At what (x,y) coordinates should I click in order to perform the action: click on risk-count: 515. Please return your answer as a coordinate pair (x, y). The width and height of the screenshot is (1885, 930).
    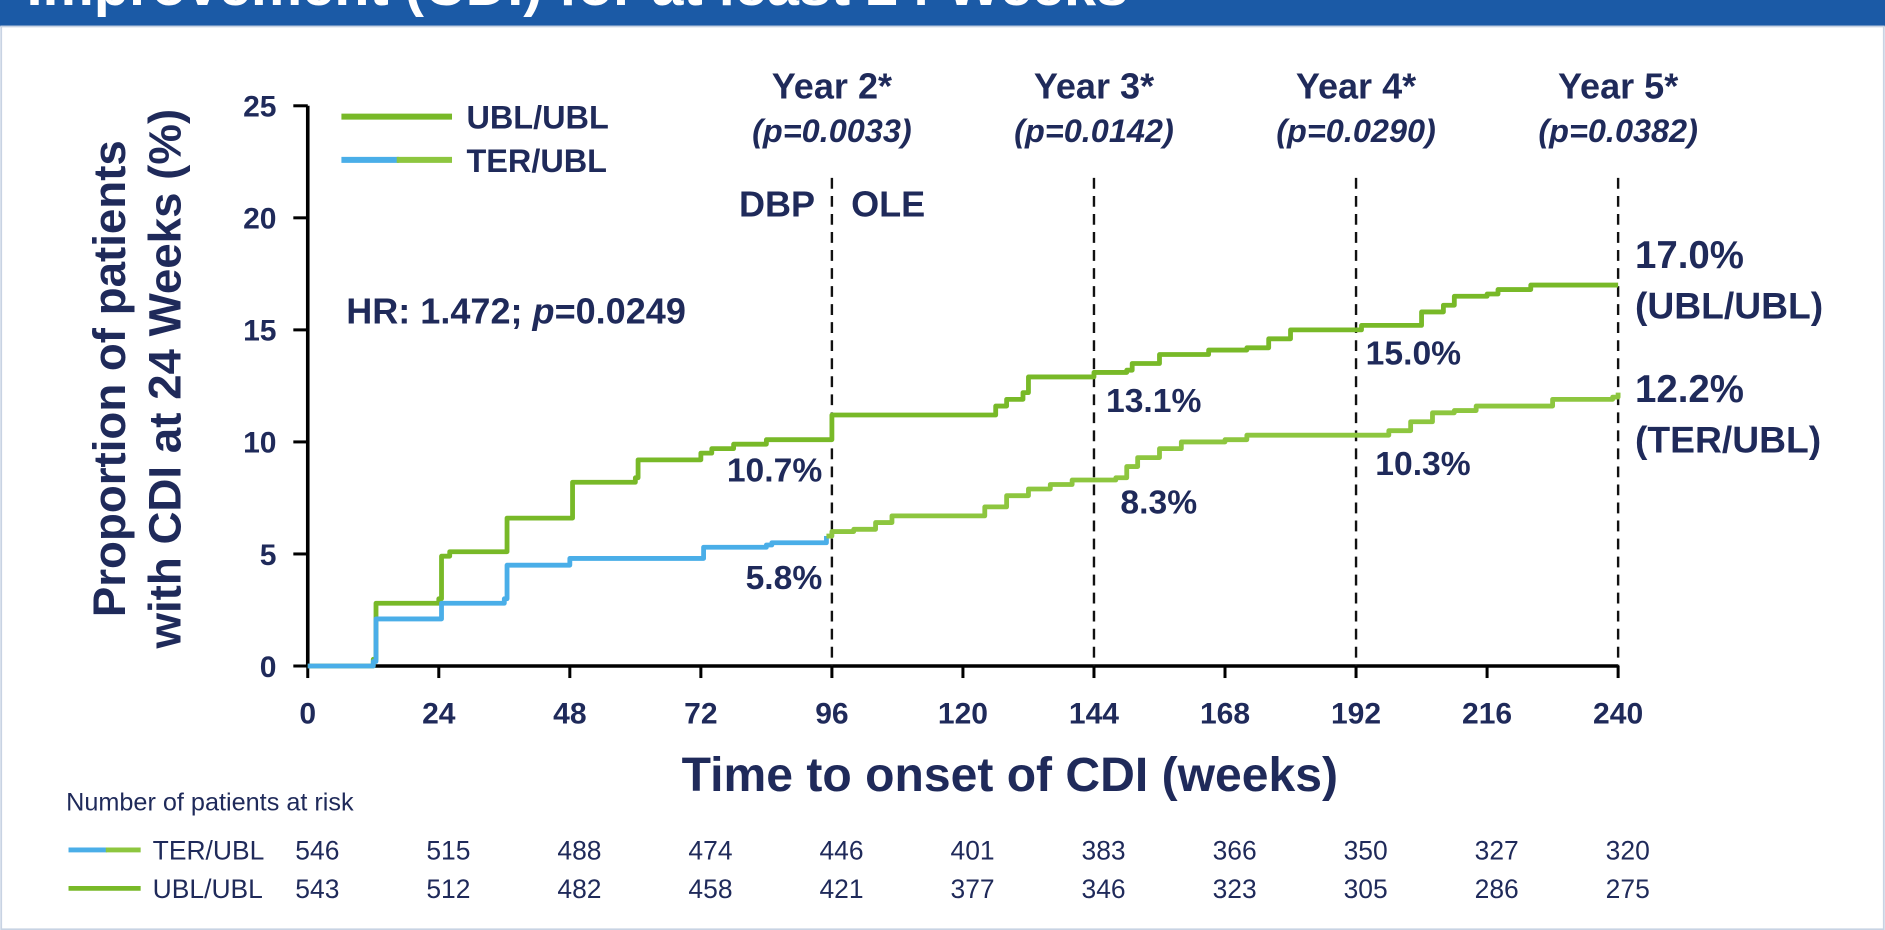
    Looking at the image, I should click on (448, 851).